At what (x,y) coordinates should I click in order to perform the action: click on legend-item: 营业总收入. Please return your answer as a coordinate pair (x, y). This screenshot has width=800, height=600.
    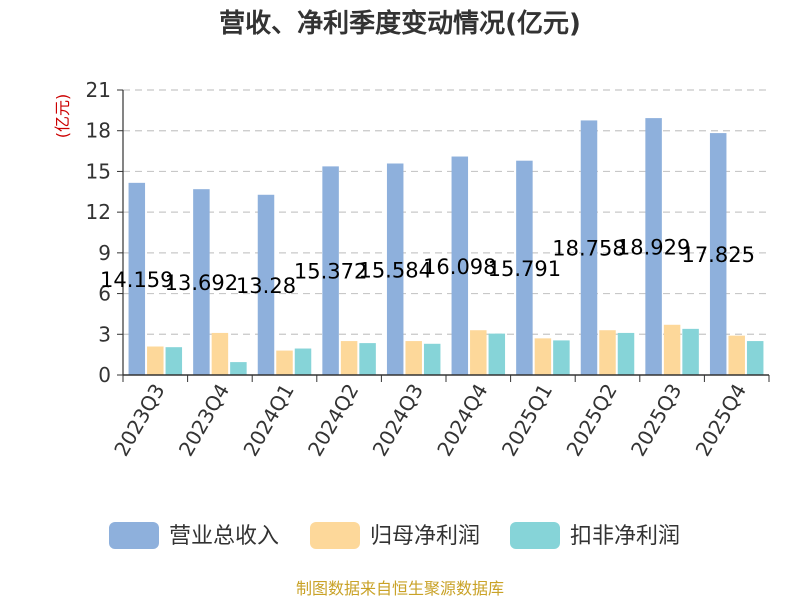
    Looking at the image, I should click on (194, 535).